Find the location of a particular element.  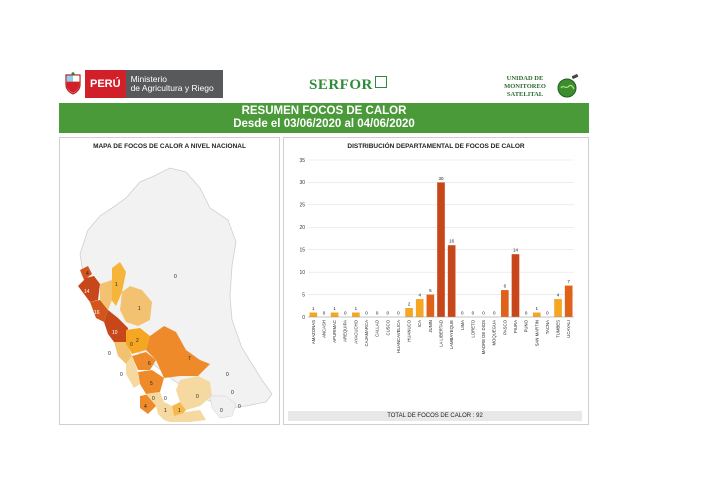

report-date-range: Desde el 03/06/2020 al 04/06/2020 is located at coordinates (324, 124).